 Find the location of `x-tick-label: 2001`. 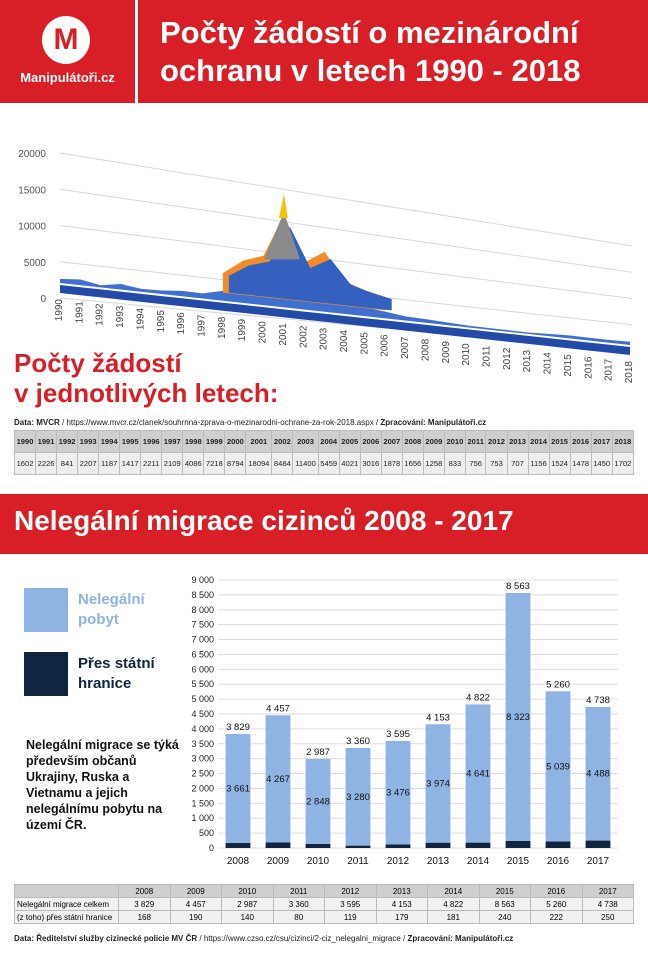

x-tick-label: 2001 is located at coordinates (283, 334).